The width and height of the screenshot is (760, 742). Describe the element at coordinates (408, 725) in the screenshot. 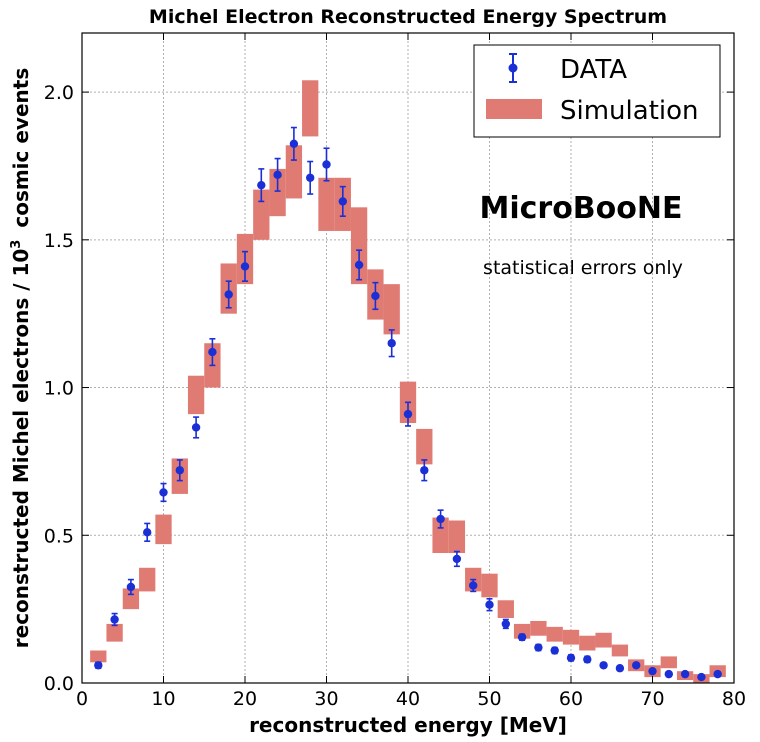

I see `x-axis-label: reconstructed energy [MeV]` at that location.